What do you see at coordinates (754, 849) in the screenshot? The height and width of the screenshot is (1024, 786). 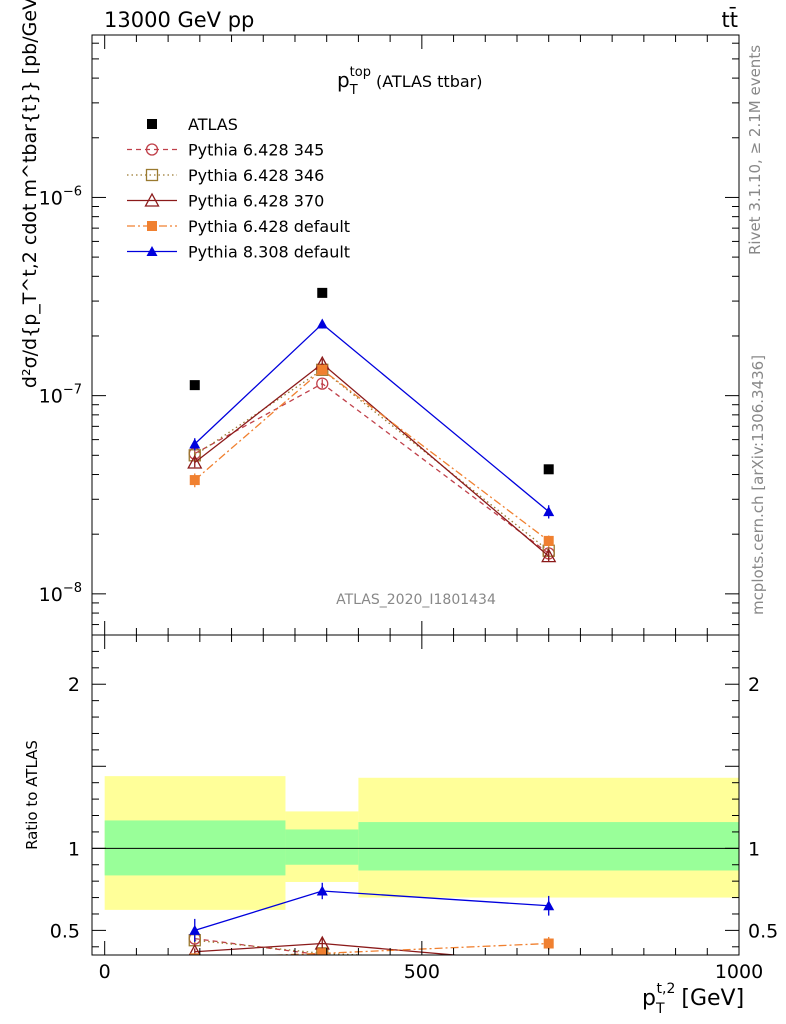 I see `ratio-ytick-label-right-1: 1` at bounding box center [754, 849].